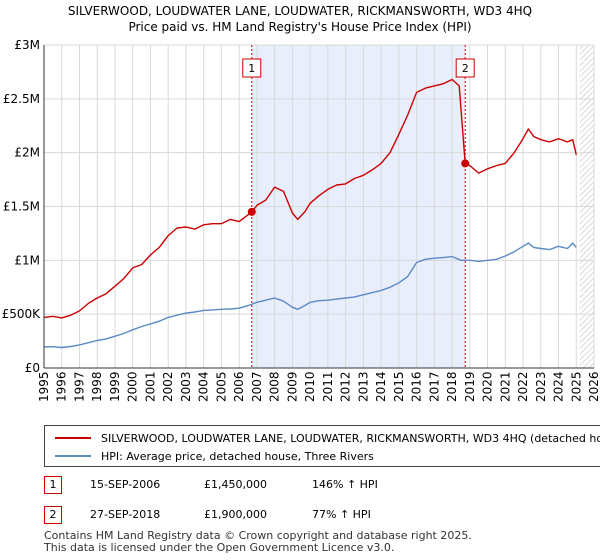 This screenshot has height=560, width=600. What do you see at coordinates (239, 386) in the screenshot?
I see `x-tick-label: 2006` at bounding box center [239, 386].